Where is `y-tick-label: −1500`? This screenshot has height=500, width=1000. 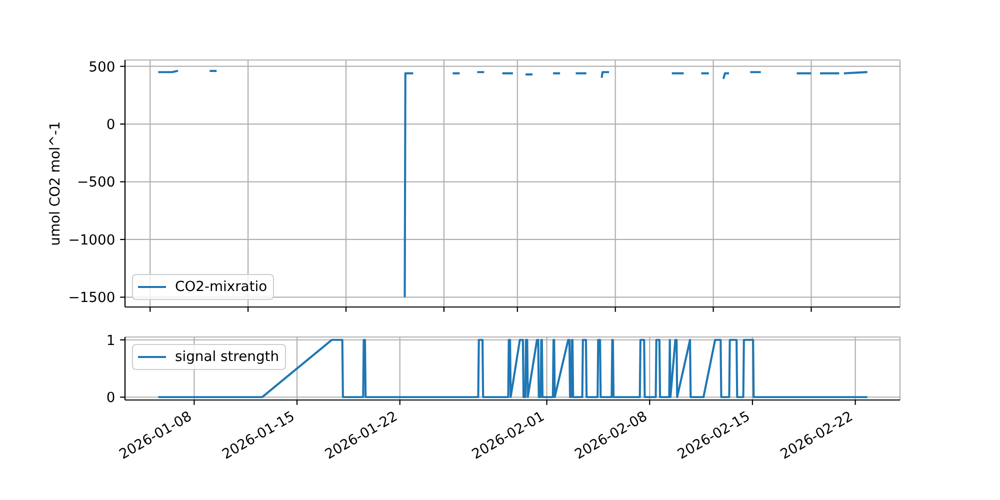 y-tick-label: −1500 is located at coordinates (92, 298).